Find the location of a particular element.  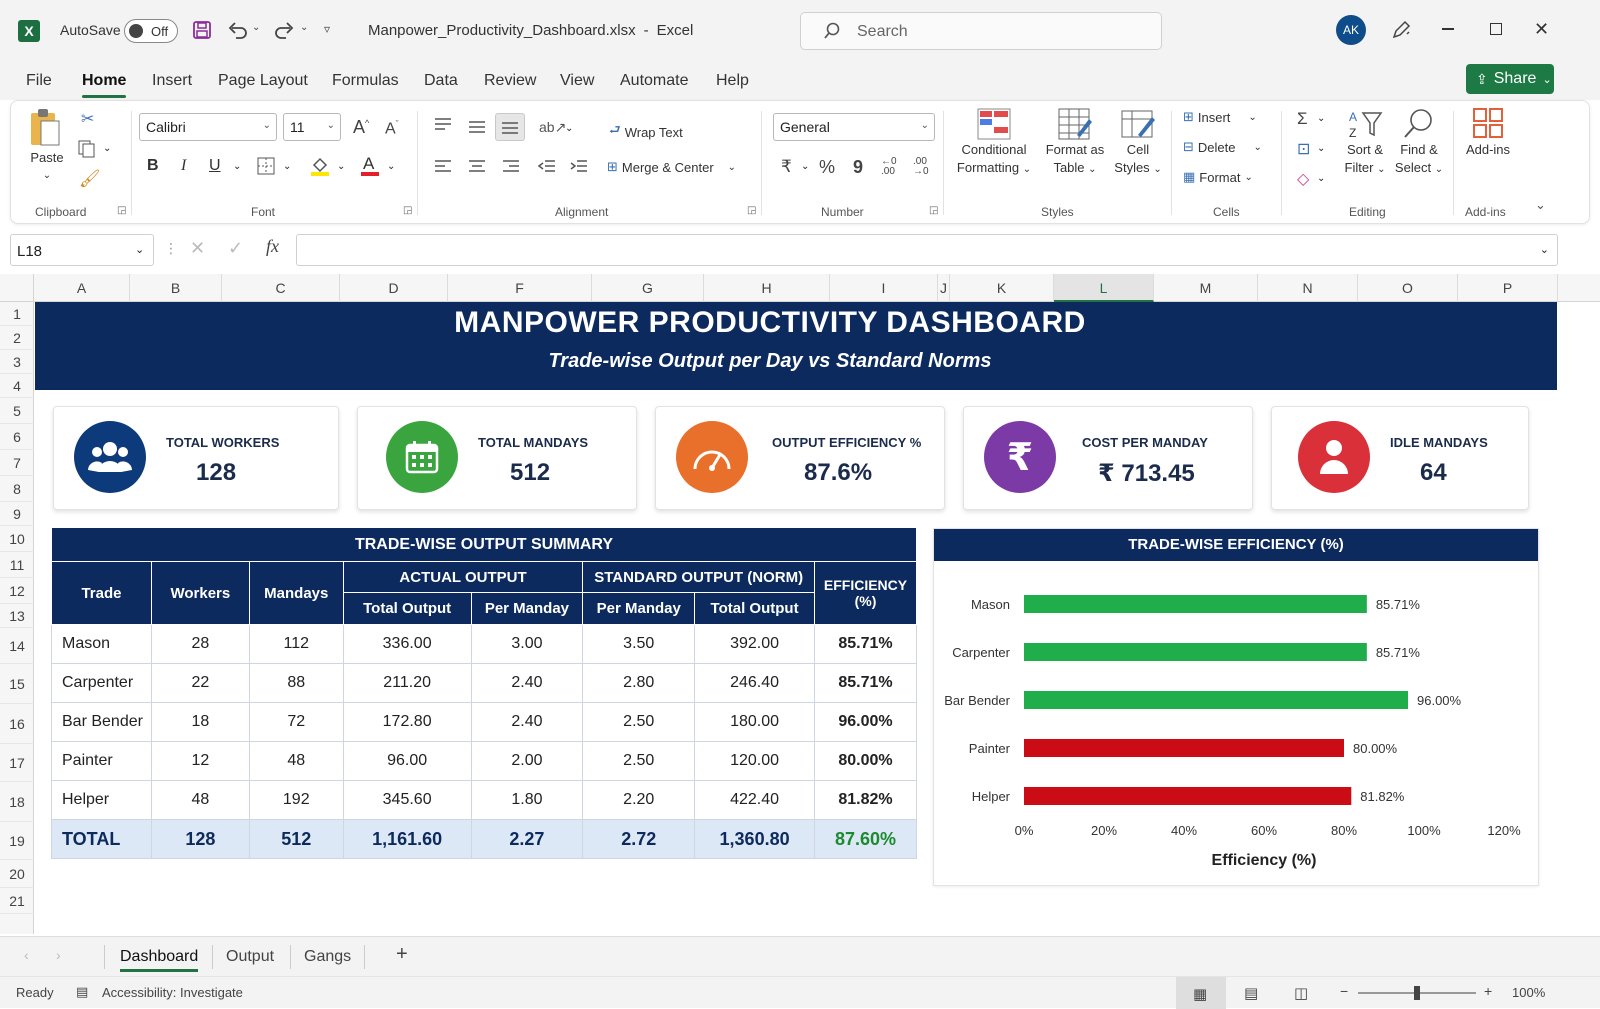

tab-view: View is located at coordinates (577, 80).